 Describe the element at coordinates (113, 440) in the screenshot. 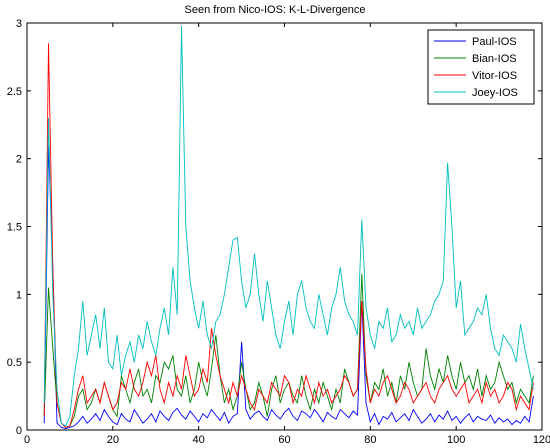

I see `x-tick-label: 20` at that location.